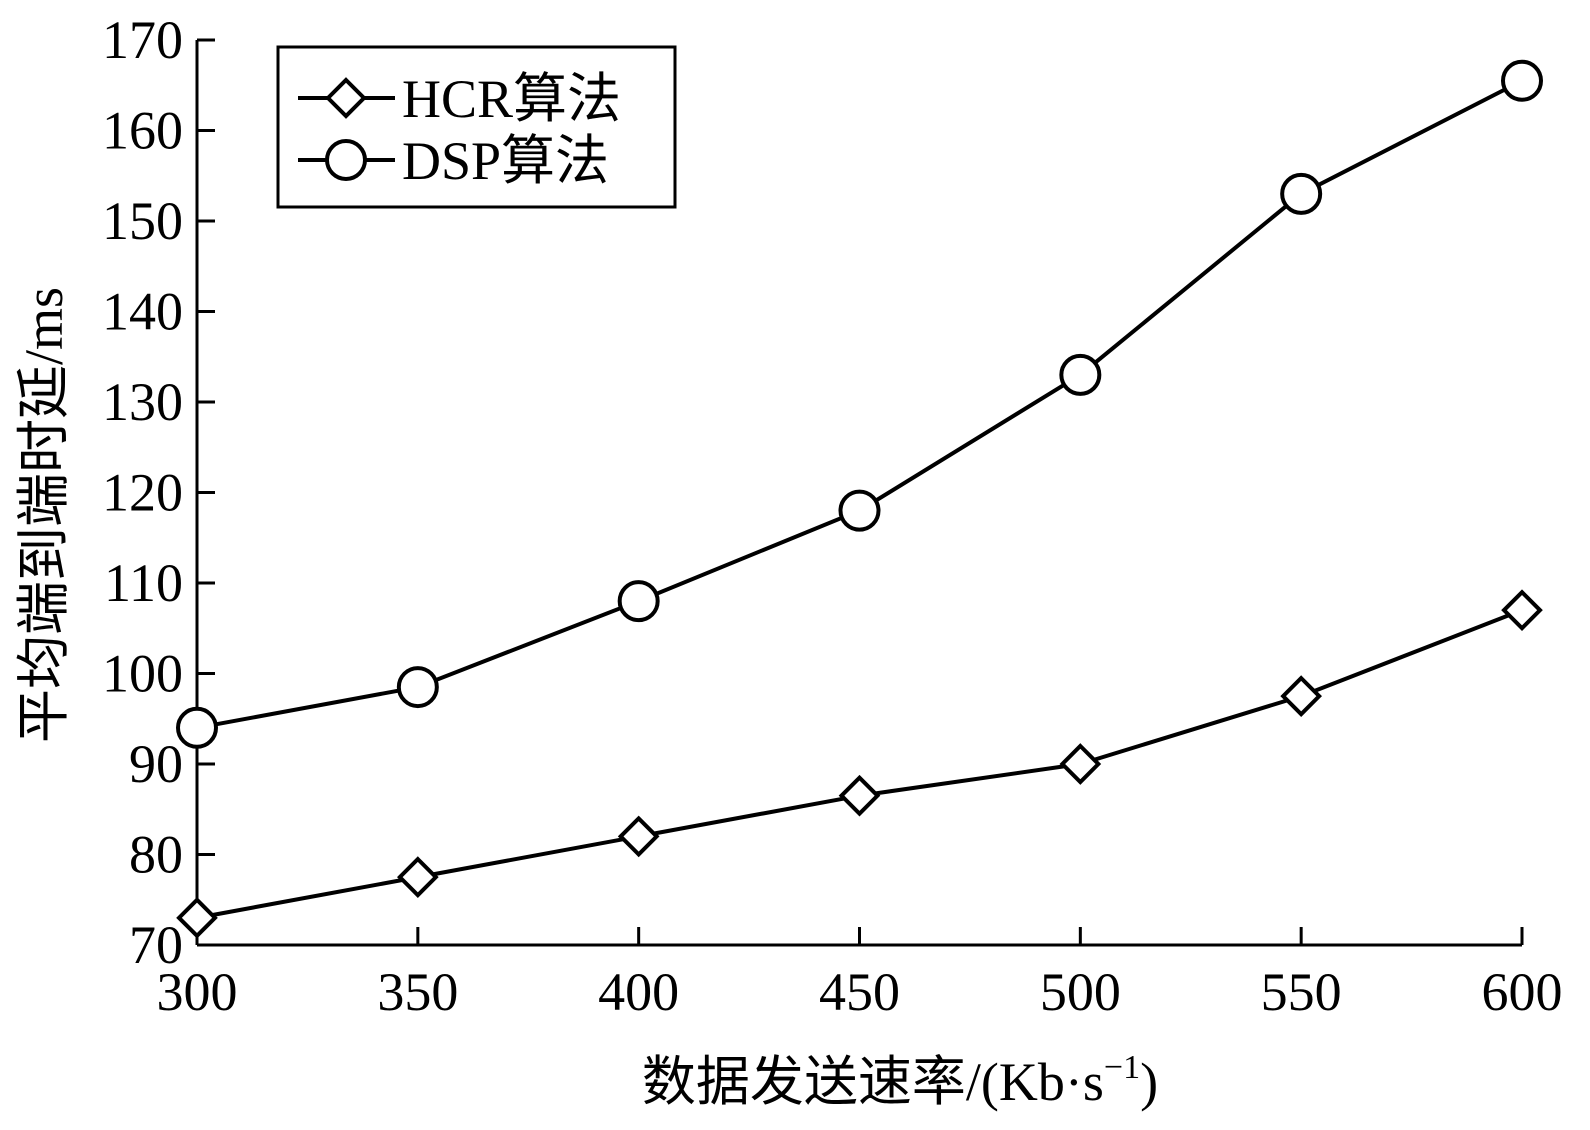 The image size is (1590, 1130). What do you see at coordinates (346, 160) in the screenshot?
I see `legend-circle-marker` at bounding box center [346, 160].